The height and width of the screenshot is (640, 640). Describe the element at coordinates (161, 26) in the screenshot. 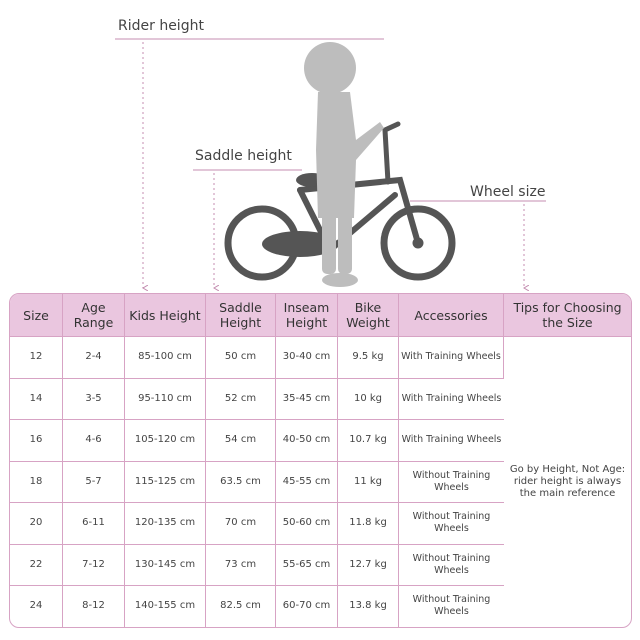

I see `rider-height-label: Rider height` at that location.